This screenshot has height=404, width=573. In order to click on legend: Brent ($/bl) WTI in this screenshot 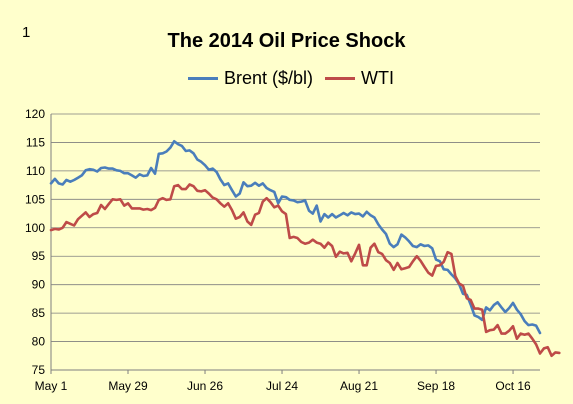, I will do `click(297, 78)`.